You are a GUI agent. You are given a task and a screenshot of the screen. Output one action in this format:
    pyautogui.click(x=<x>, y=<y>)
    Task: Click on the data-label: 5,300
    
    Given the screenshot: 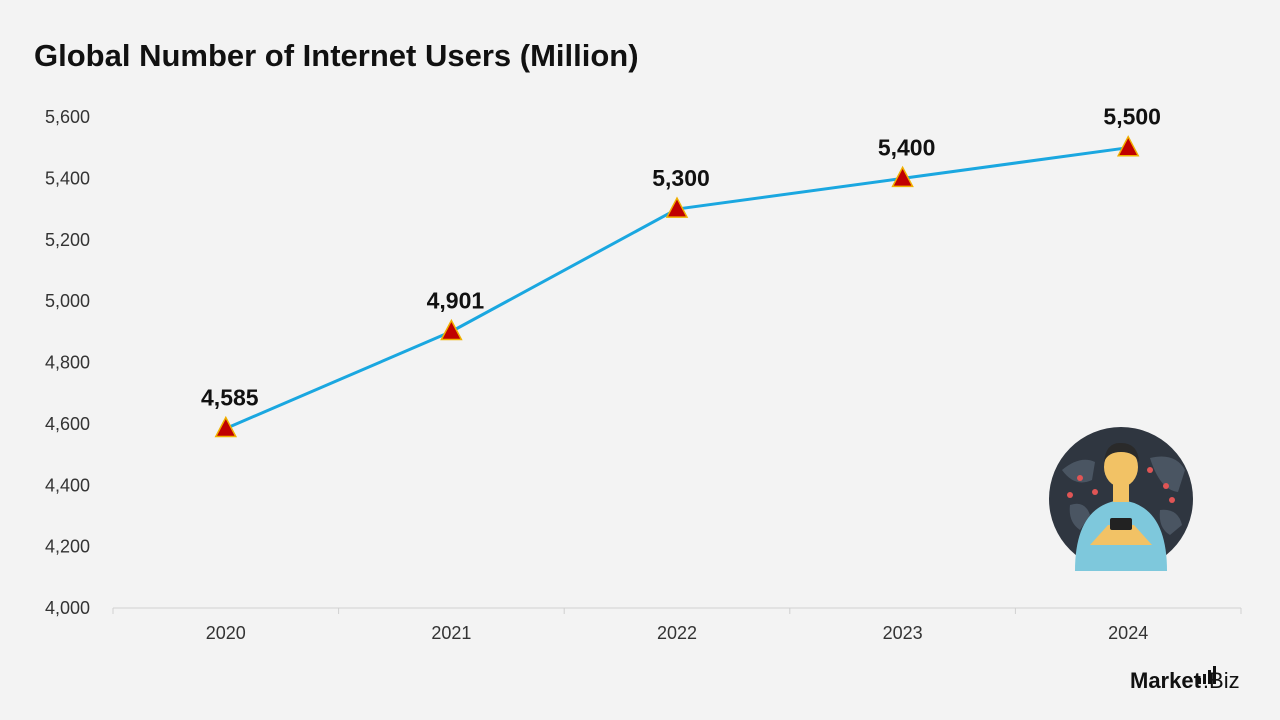 What is the action you would take?
    pyautogui.click(x=681, y=178)
    